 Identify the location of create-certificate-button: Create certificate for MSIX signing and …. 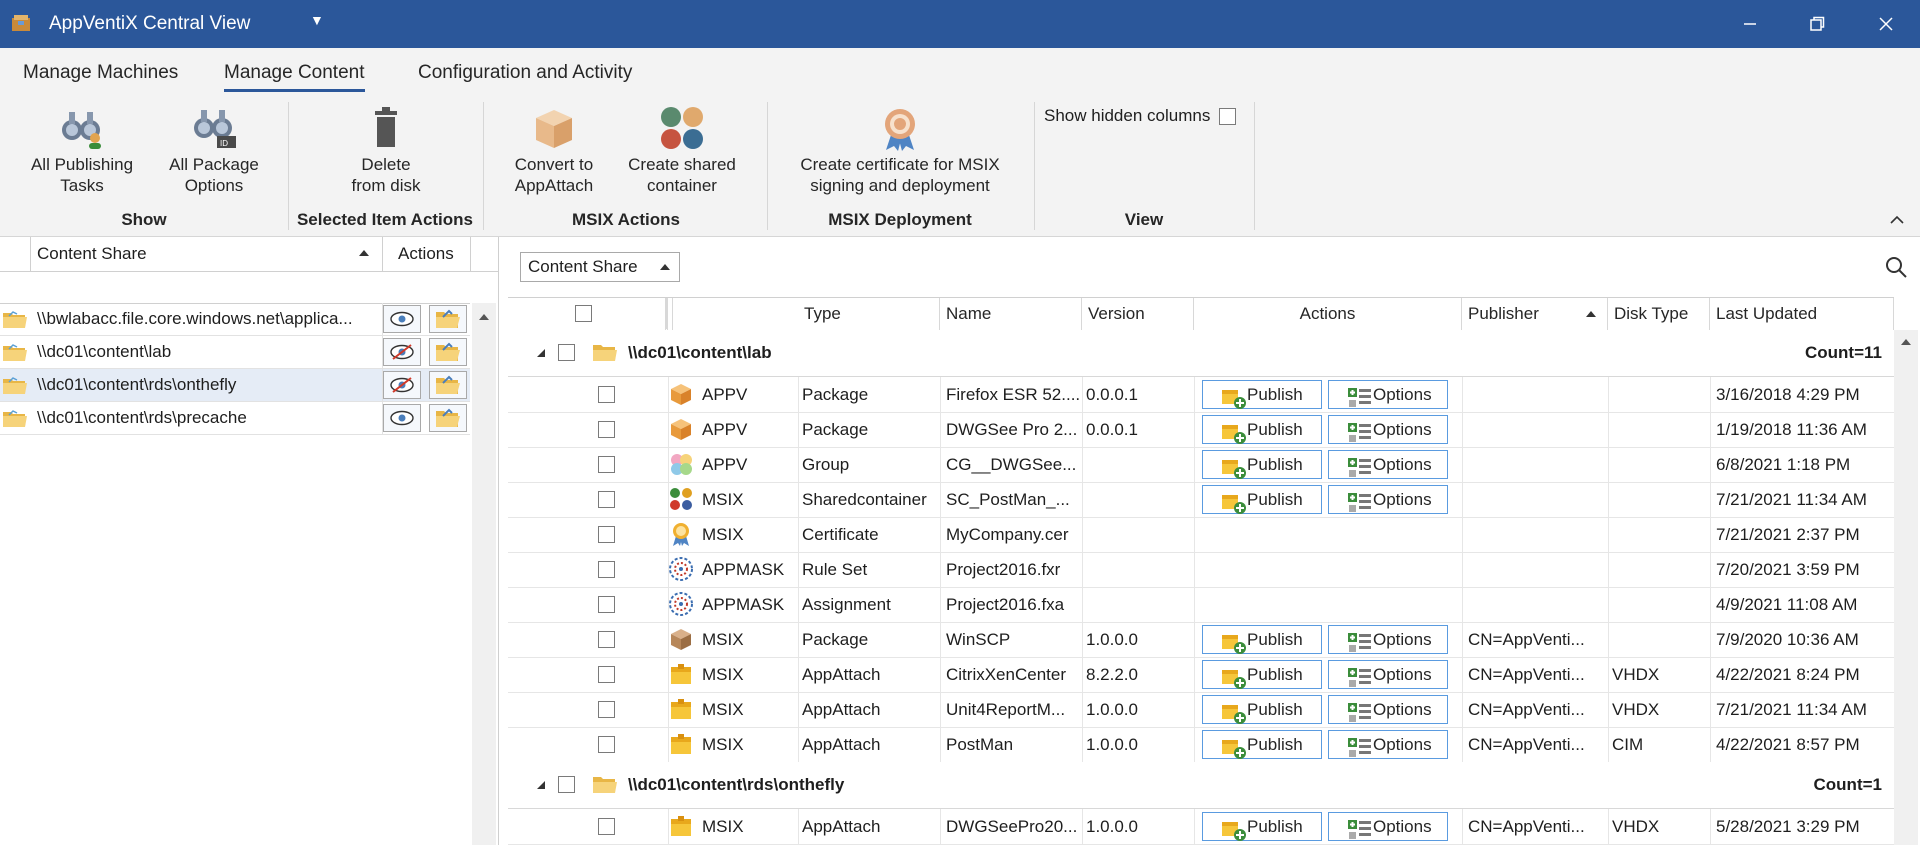
(900, 150).